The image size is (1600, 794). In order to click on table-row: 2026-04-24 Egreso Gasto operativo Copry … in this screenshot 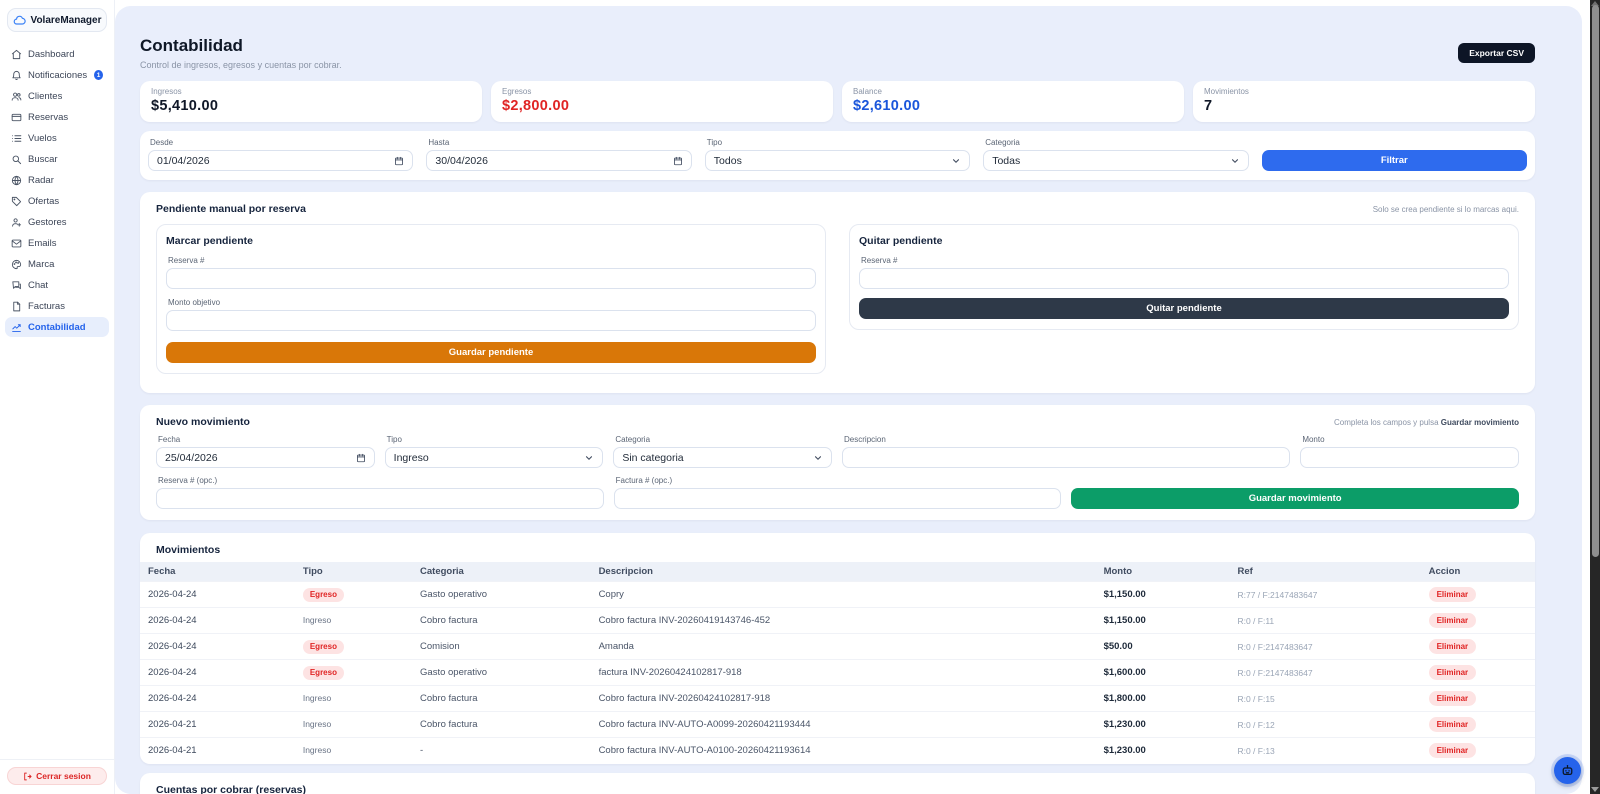, I will do `click(837, 594)`.